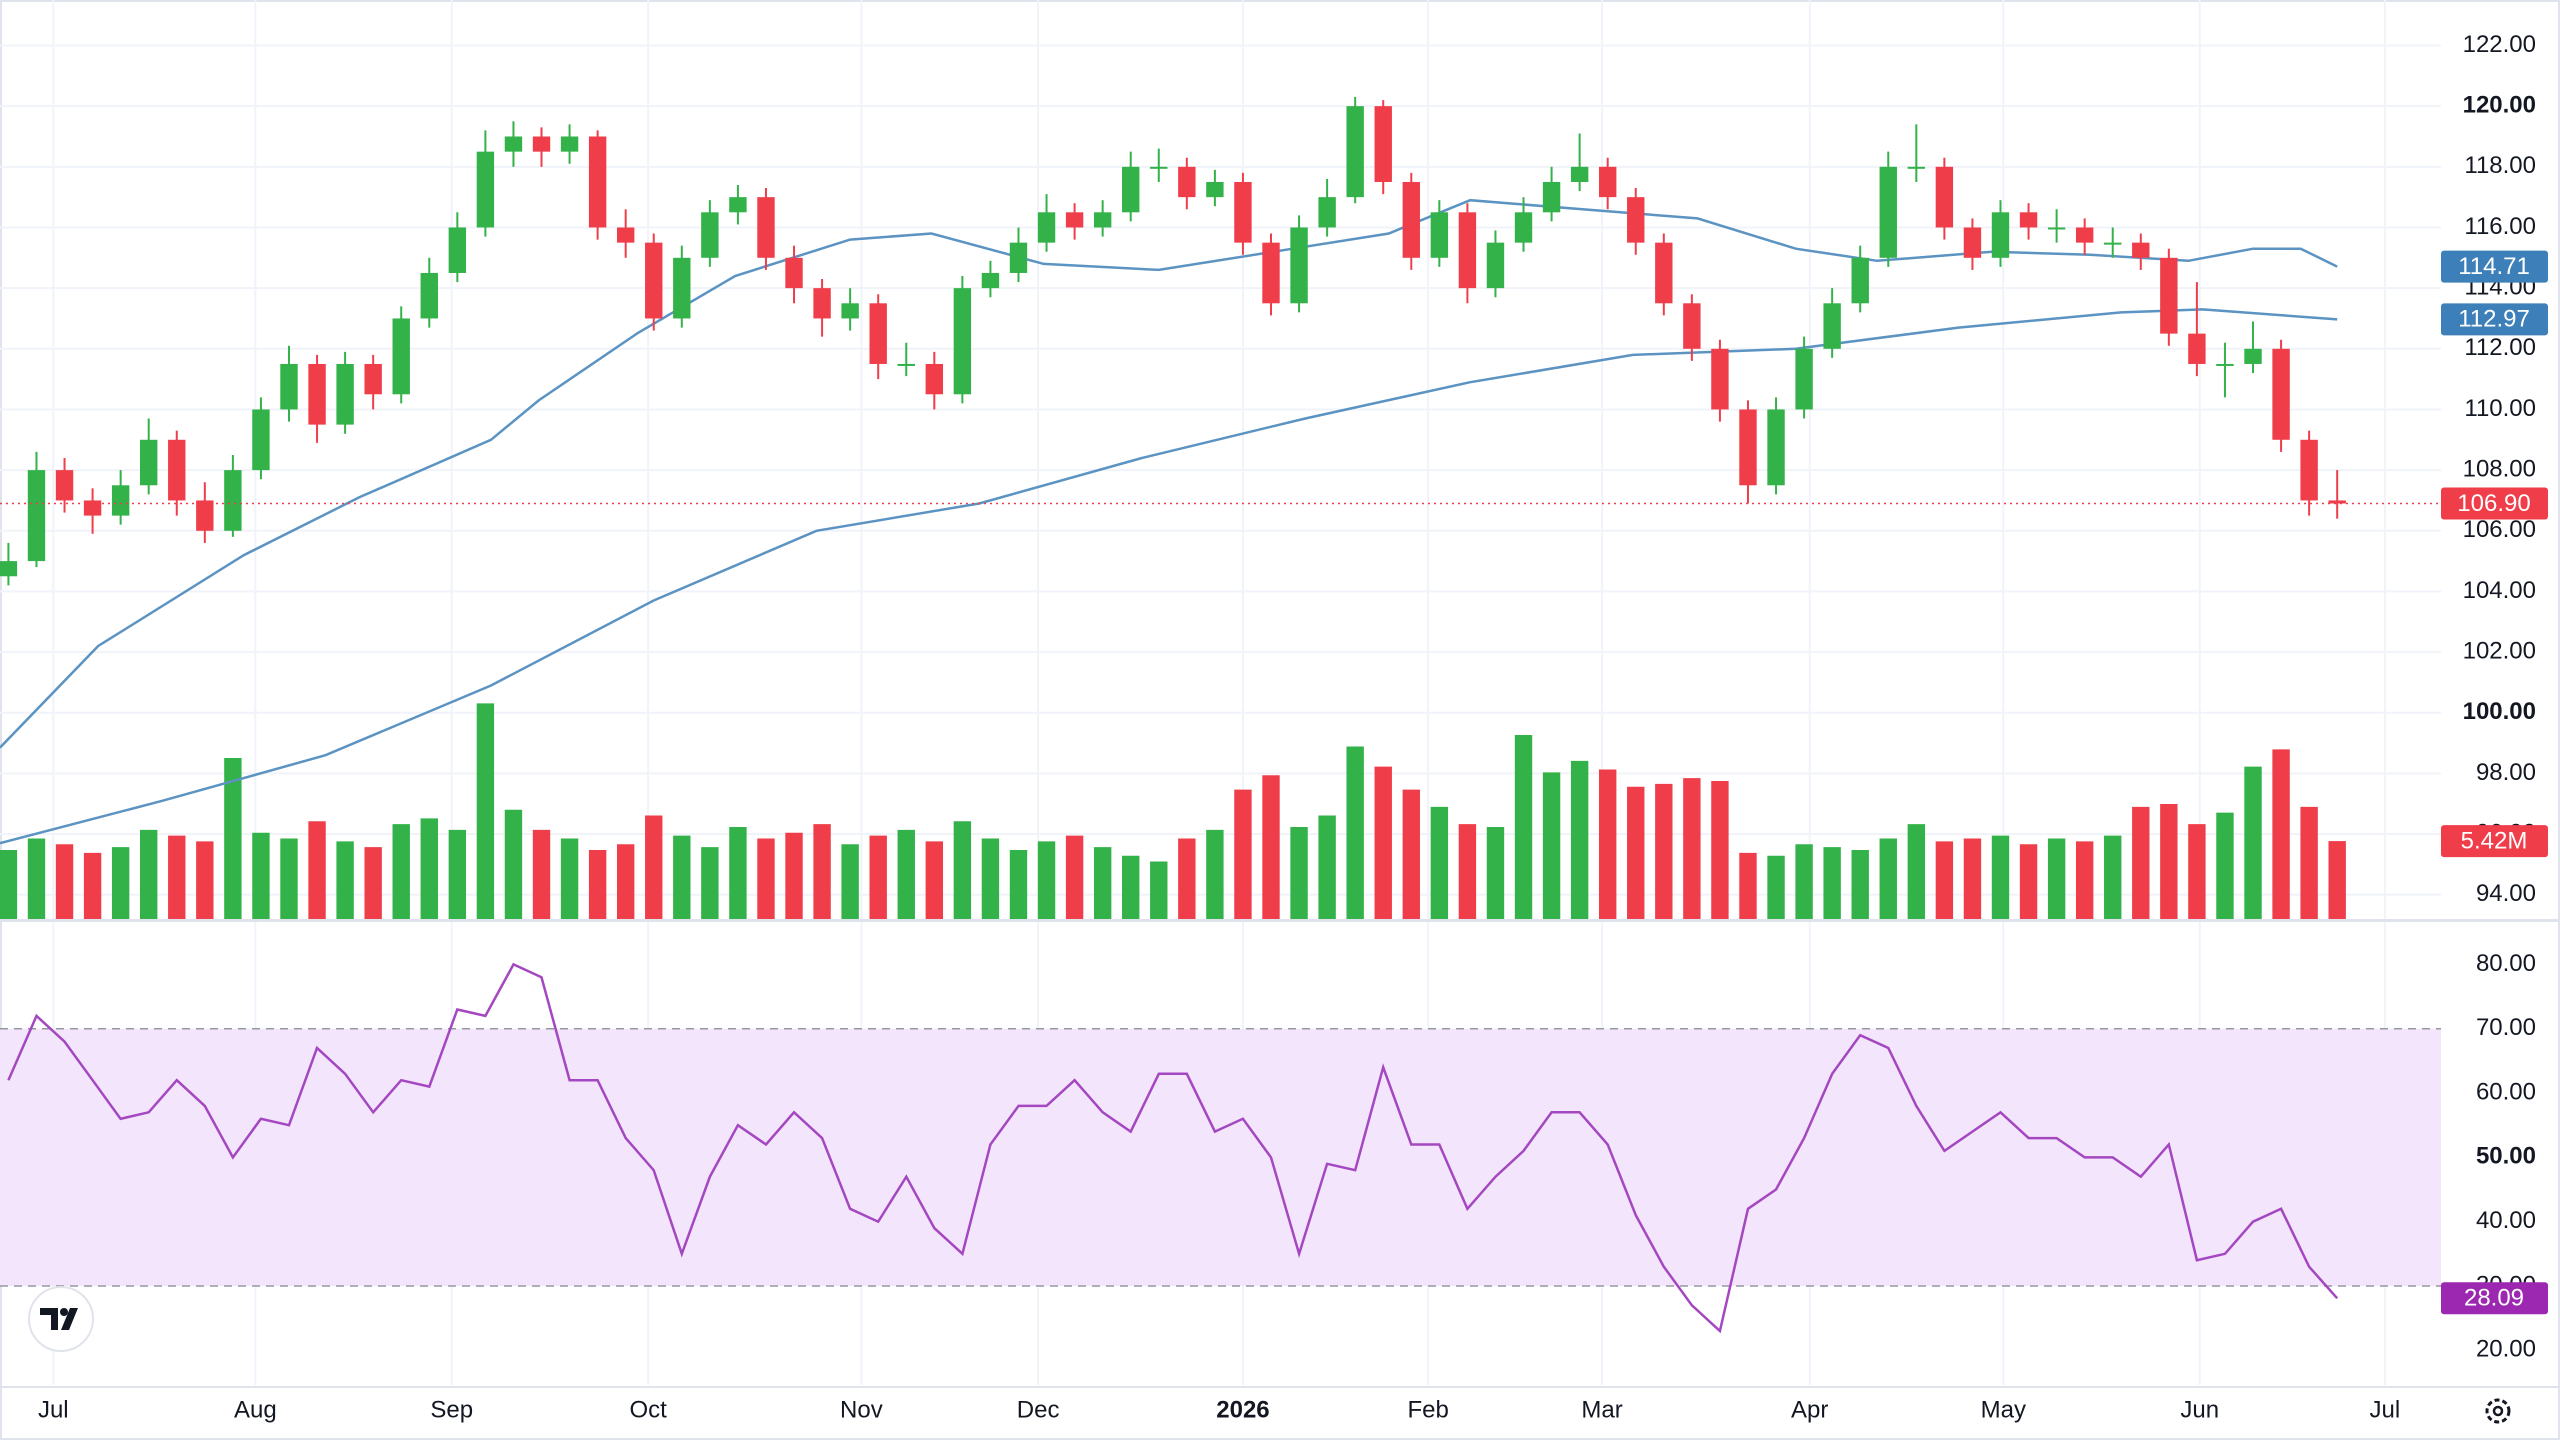 Image resolution: width=2560 pixels, height=1440 pixels. I want to click on gear-hub, so click(2498, 1411).